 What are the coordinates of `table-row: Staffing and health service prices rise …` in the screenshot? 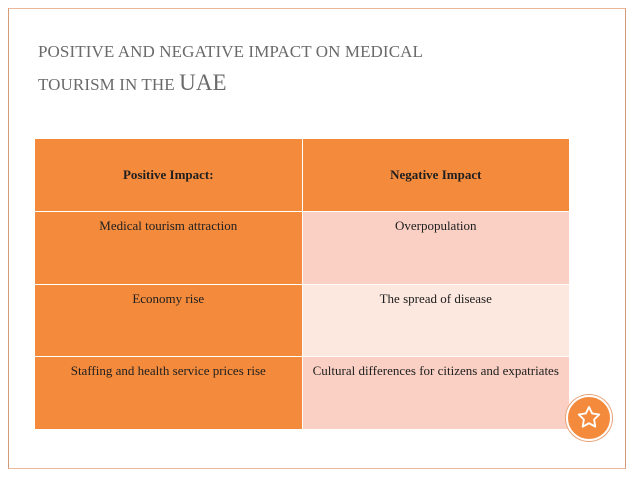 It's located at (302, 393).